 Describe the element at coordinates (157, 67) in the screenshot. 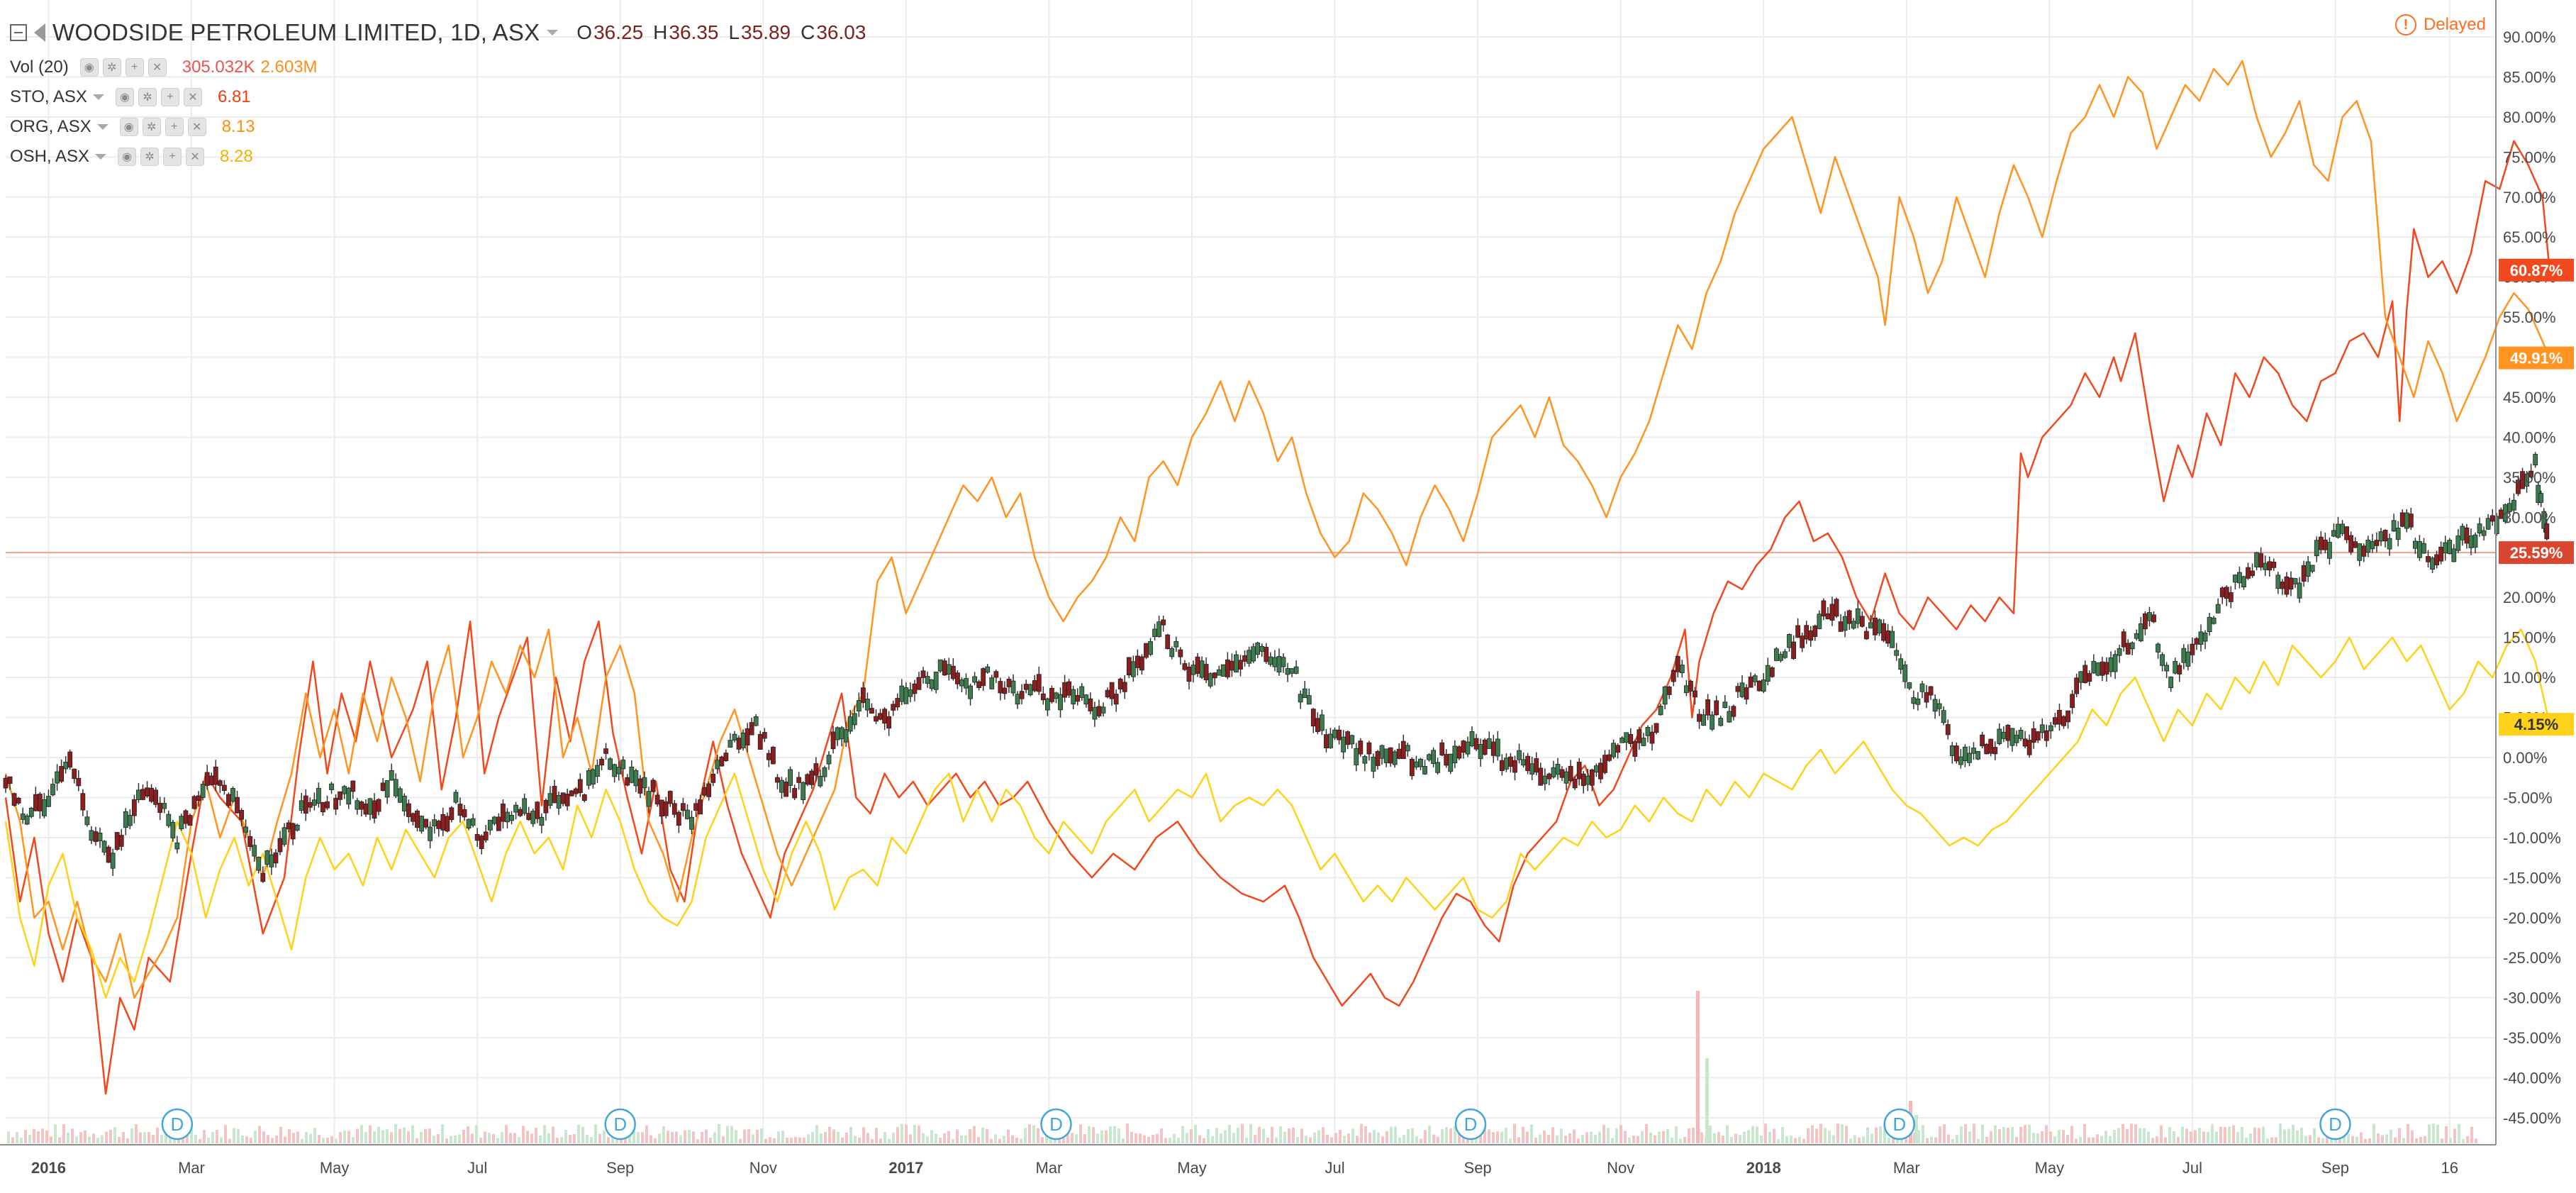

I see `remove-icon: ✕` at that location.